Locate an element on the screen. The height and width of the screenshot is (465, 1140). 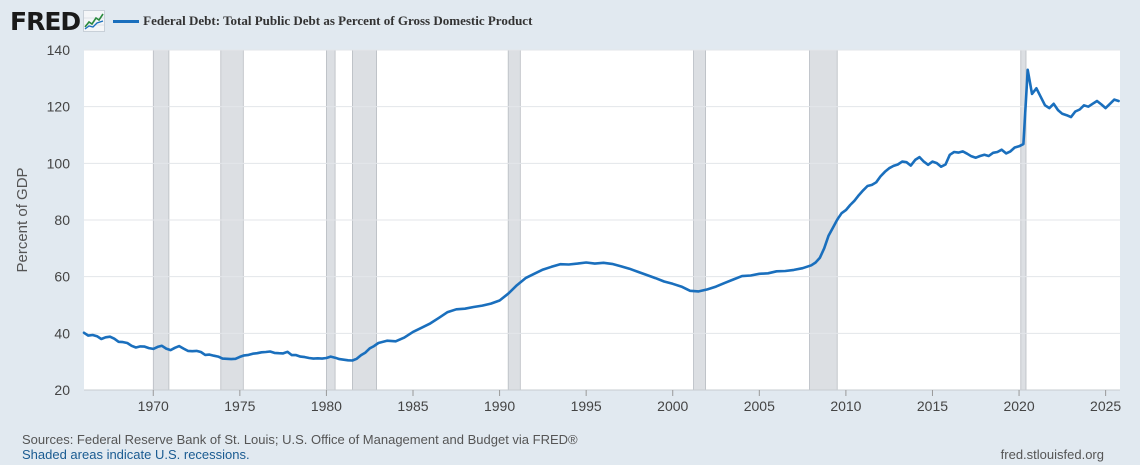
line-chart-icon is located at coordinates (94, 21).